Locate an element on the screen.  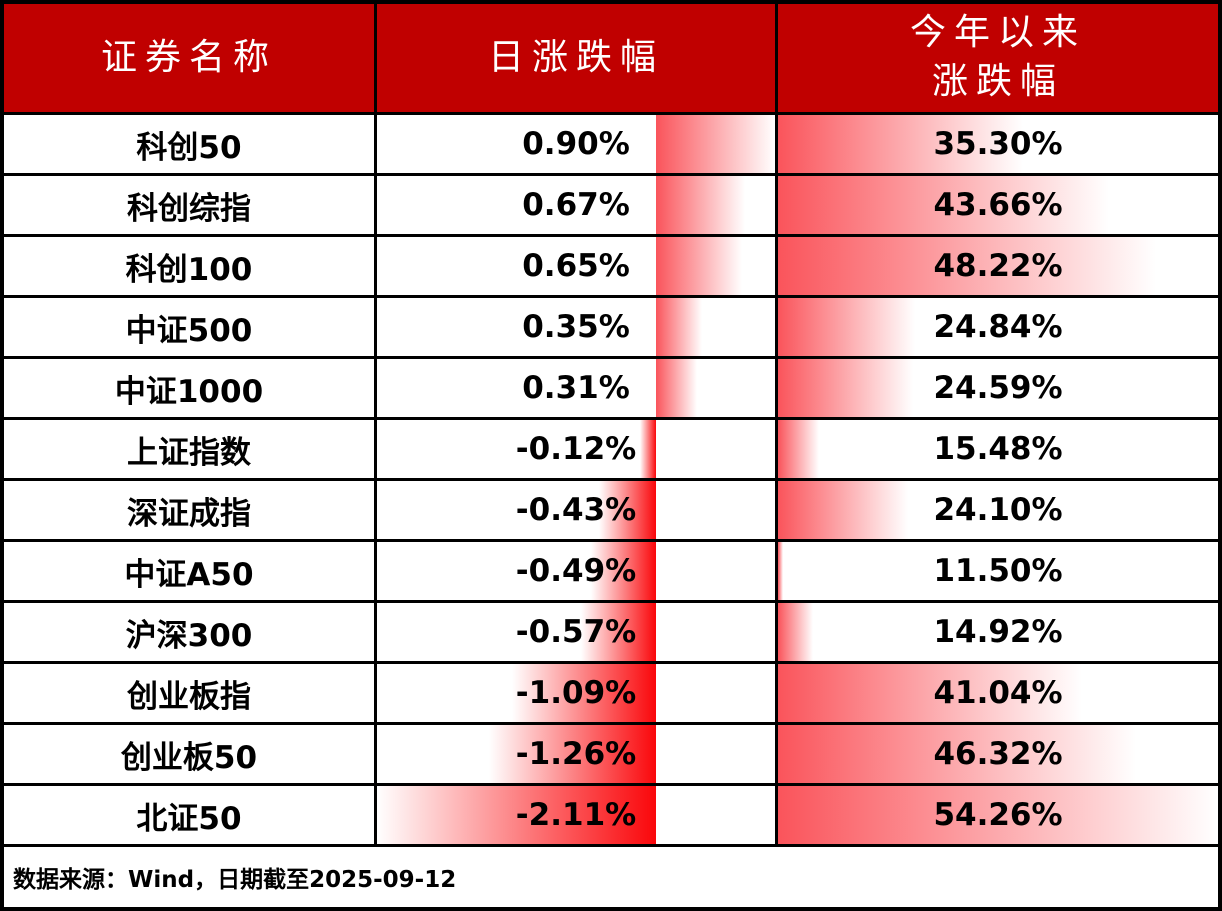
ytd-change-cell: 48.22% is located at coordinates (998, 267).